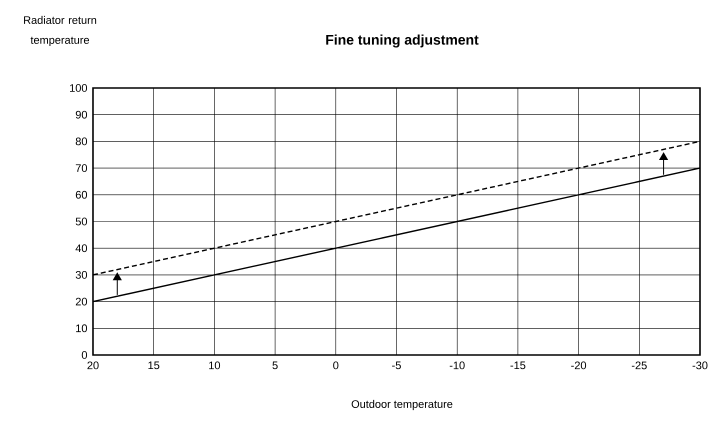 The width and height of the screenshot is (715, 429). I want to click on y-tick-label: 100, so click(79, 88).